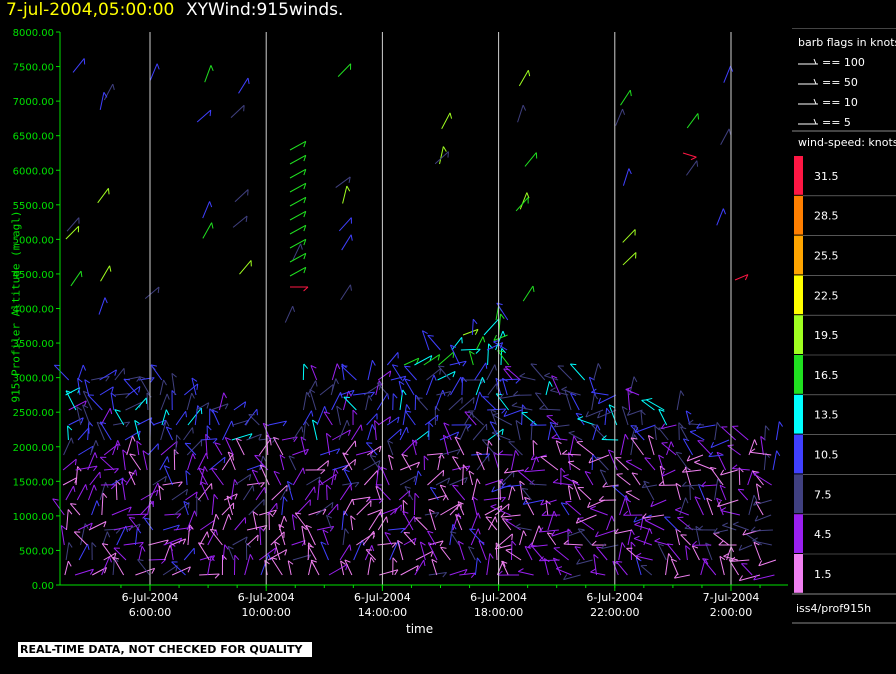  I want to click on barb-sample-flag, so click(815, 81).